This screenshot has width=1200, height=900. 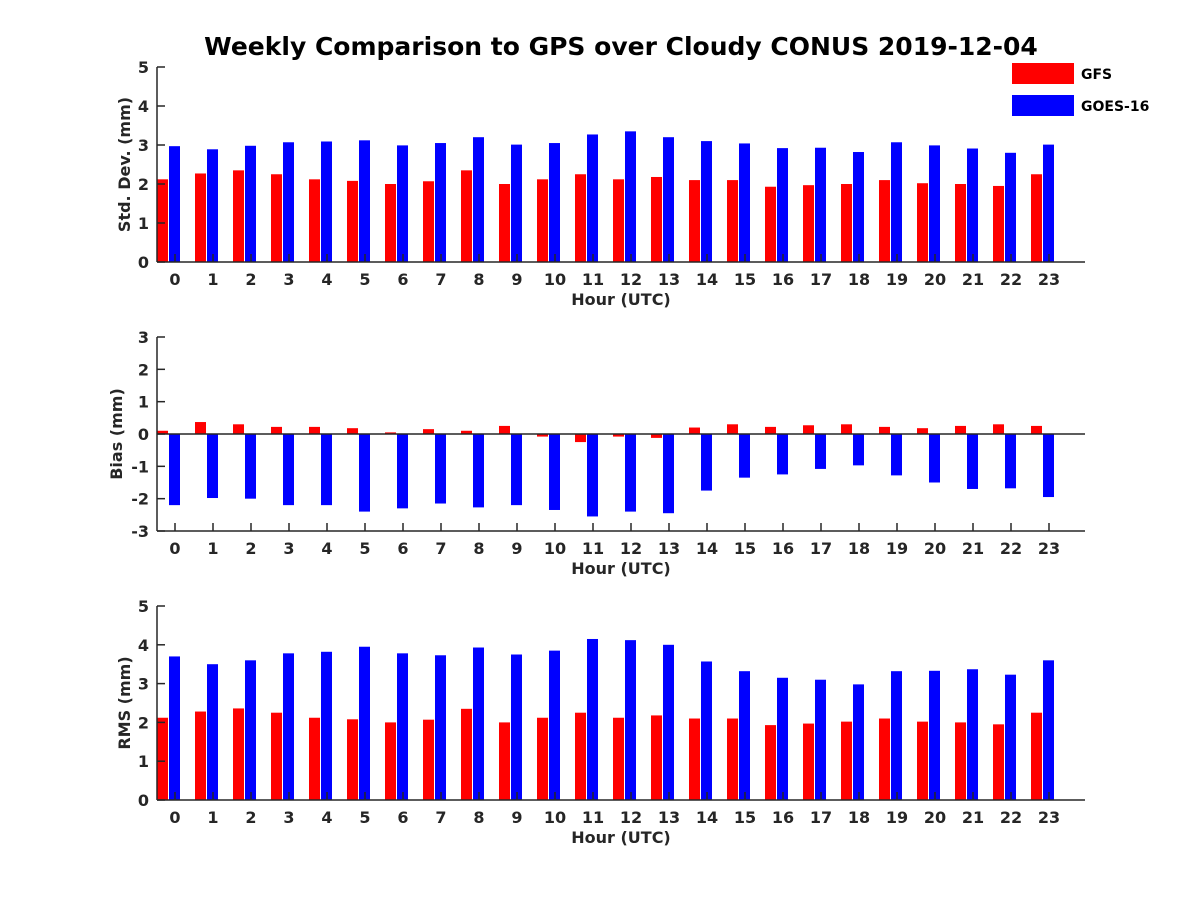 What do you see at coordinates (669, 548) in the screenshot?
I see `x-tick-label: 13` at bounding box center [669, 548].